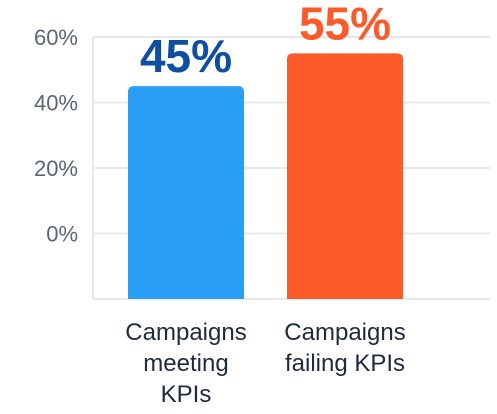 The image size is (497, 414). Describe the element at coordinates (62, 234) in the screenshot. I see `y-tick-label: 0%` at that location.